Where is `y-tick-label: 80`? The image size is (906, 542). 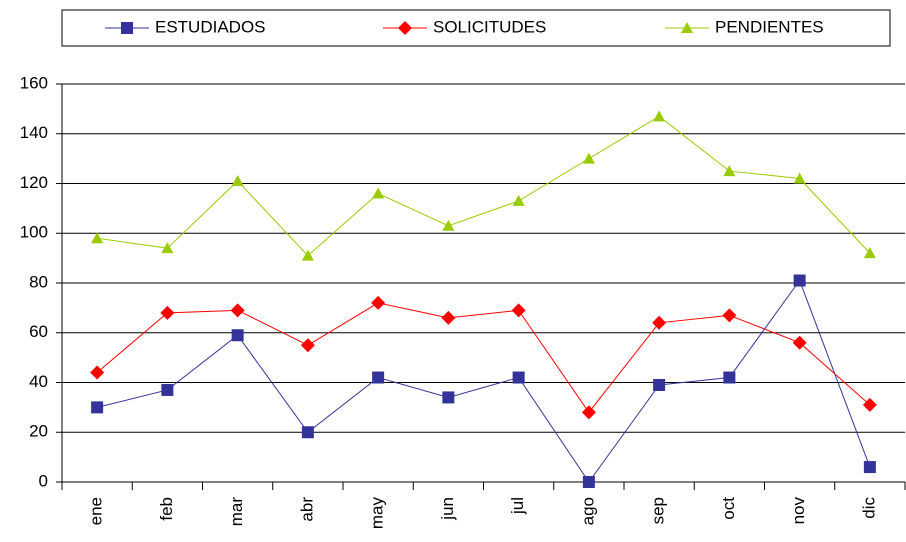 y-tick-label: 80 is located at coordinates (38, 281).